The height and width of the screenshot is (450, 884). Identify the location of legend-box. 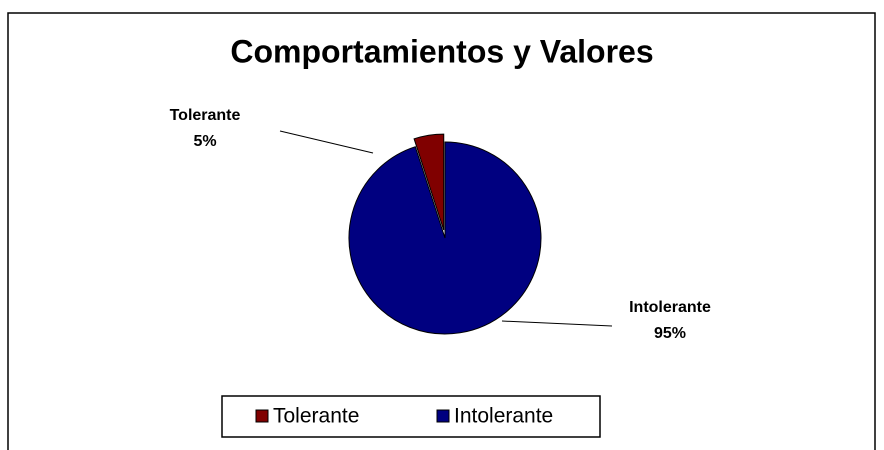
(411, 416).